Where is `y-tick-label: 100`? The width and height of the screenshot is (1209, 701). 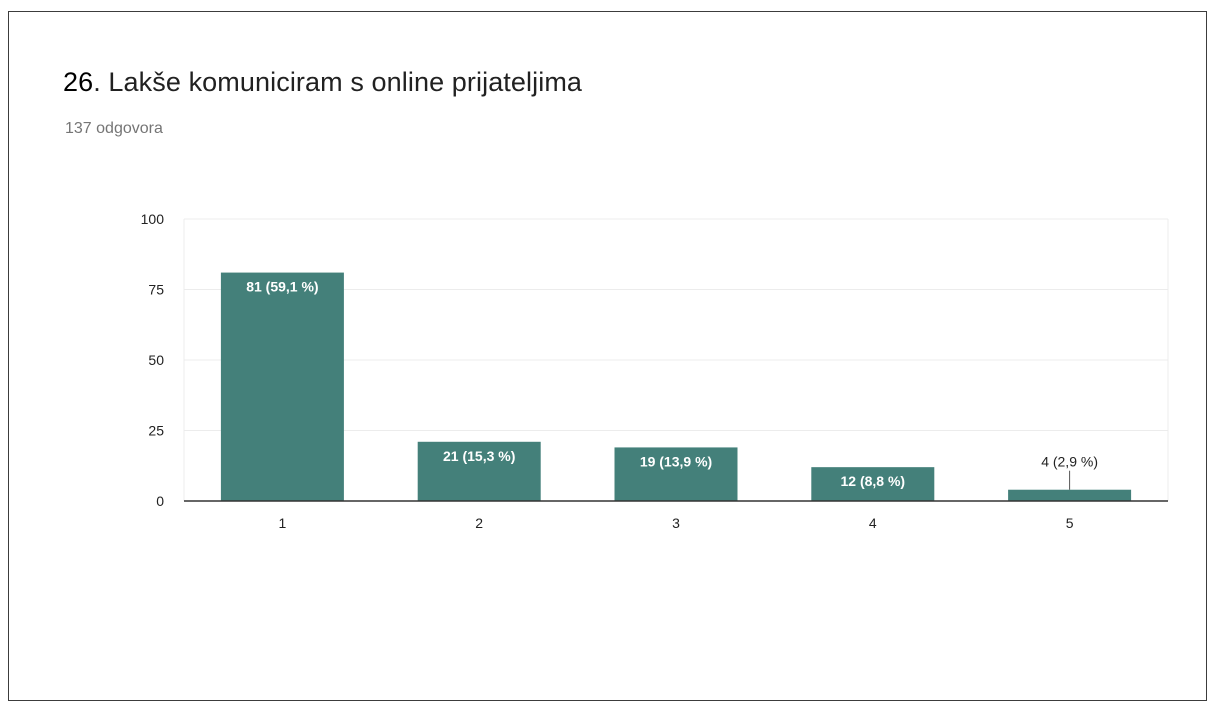
y-tick-label: 100 is located at coordinates (153, 219).